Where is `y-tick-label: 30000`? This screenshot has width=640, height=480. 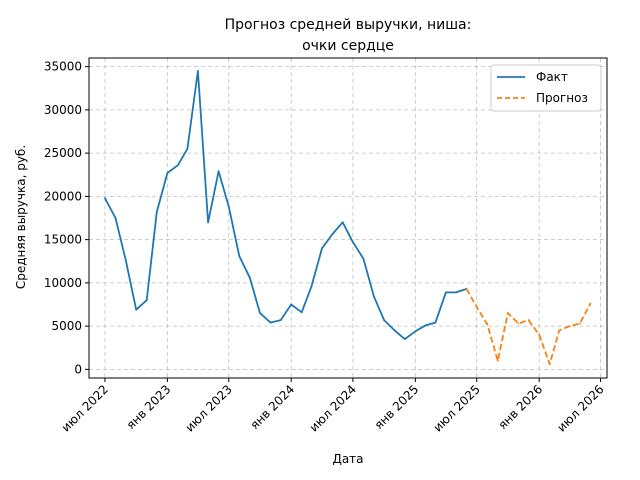
y-tick-label: 30000 is located at coordinates (63, 110).